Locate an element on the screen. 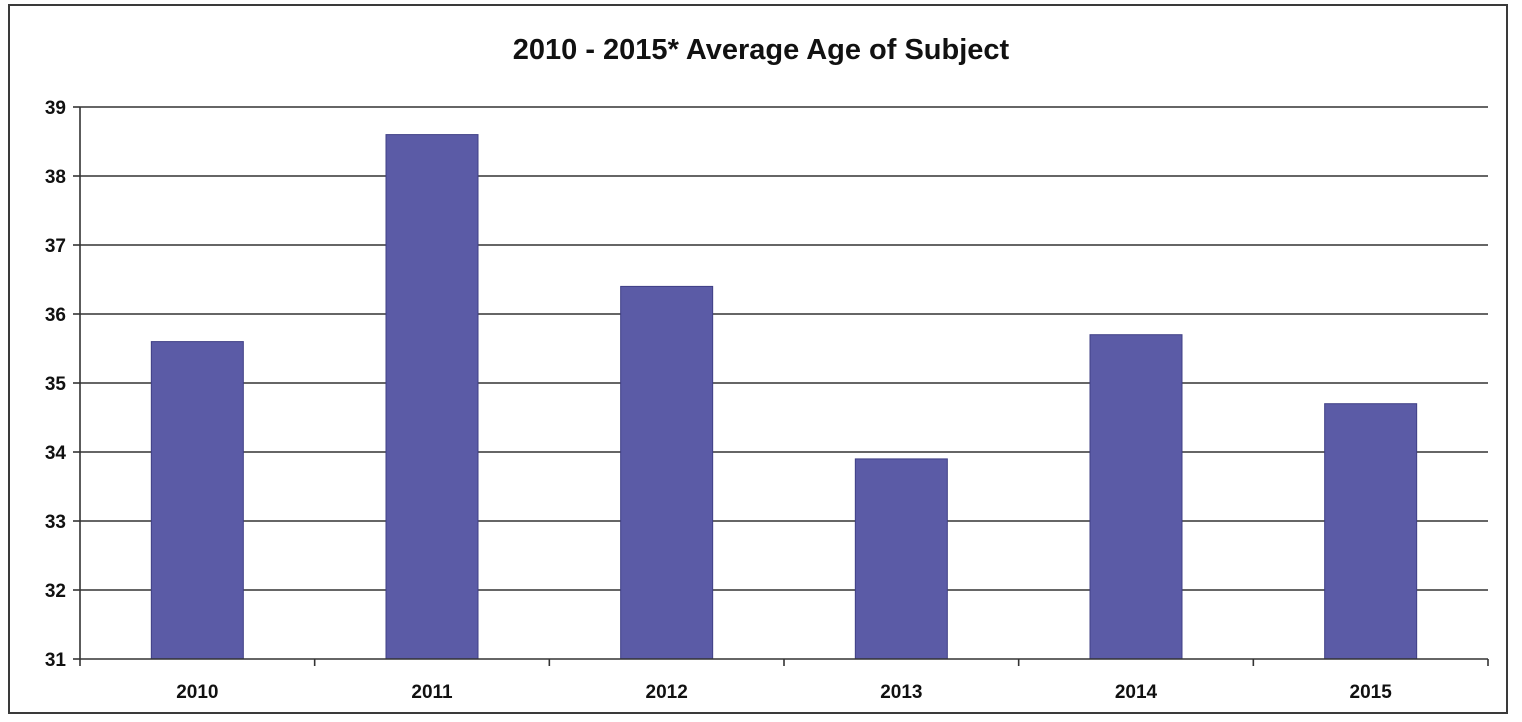  y-tick-label-34: 34 is located at coordinates (56, 453).